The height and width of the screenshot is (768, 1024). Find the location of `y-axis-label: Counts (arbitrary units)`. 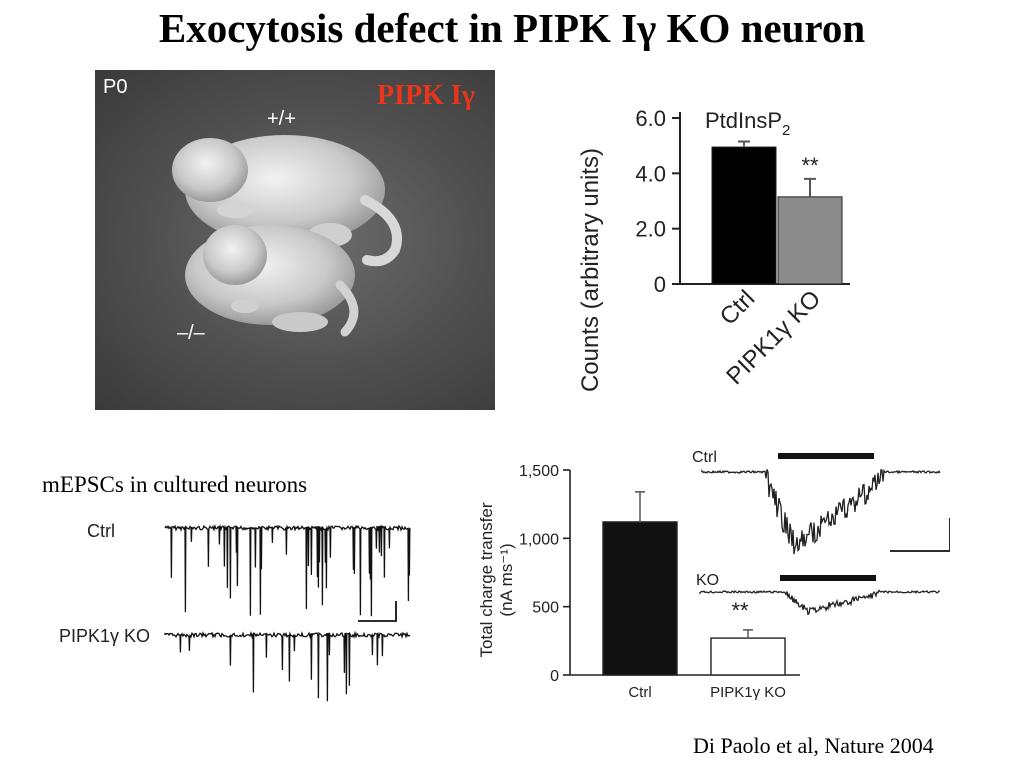

y-axis-label: Counts (arbitrary units) is located at coordinates (590, 270).